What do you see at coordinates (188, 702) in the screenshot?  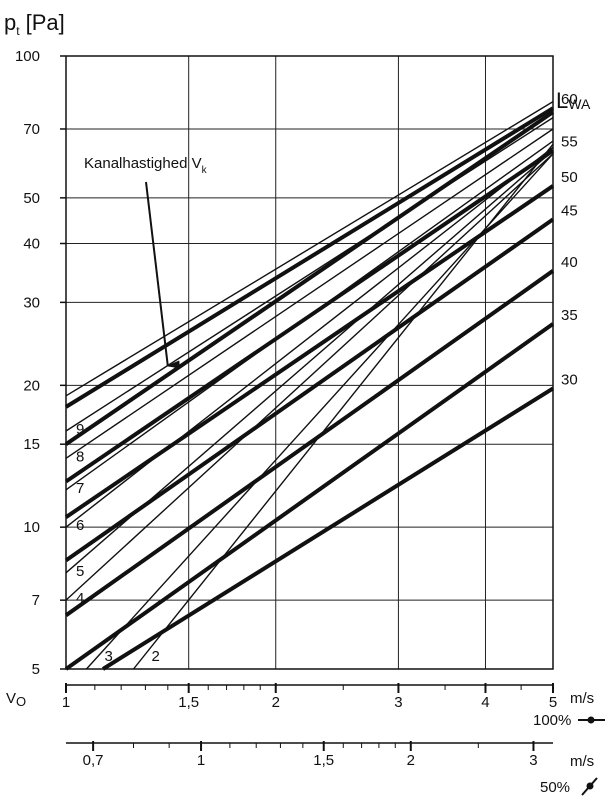 I see `x-tick-label-1: 1,5` at bounding box center [188, 702].